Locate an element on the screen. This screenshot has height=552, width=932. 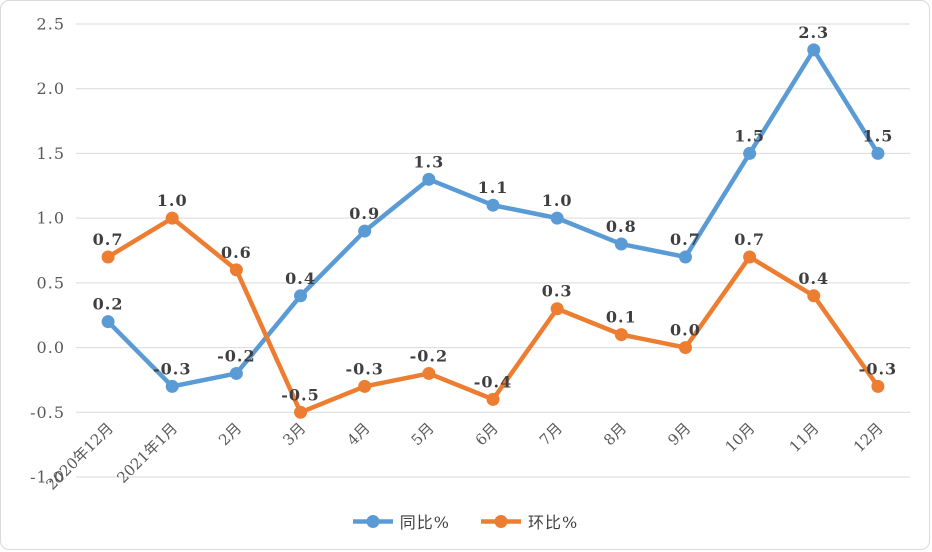
x-tick-label: 9月 is located at coordinates (679, 434).